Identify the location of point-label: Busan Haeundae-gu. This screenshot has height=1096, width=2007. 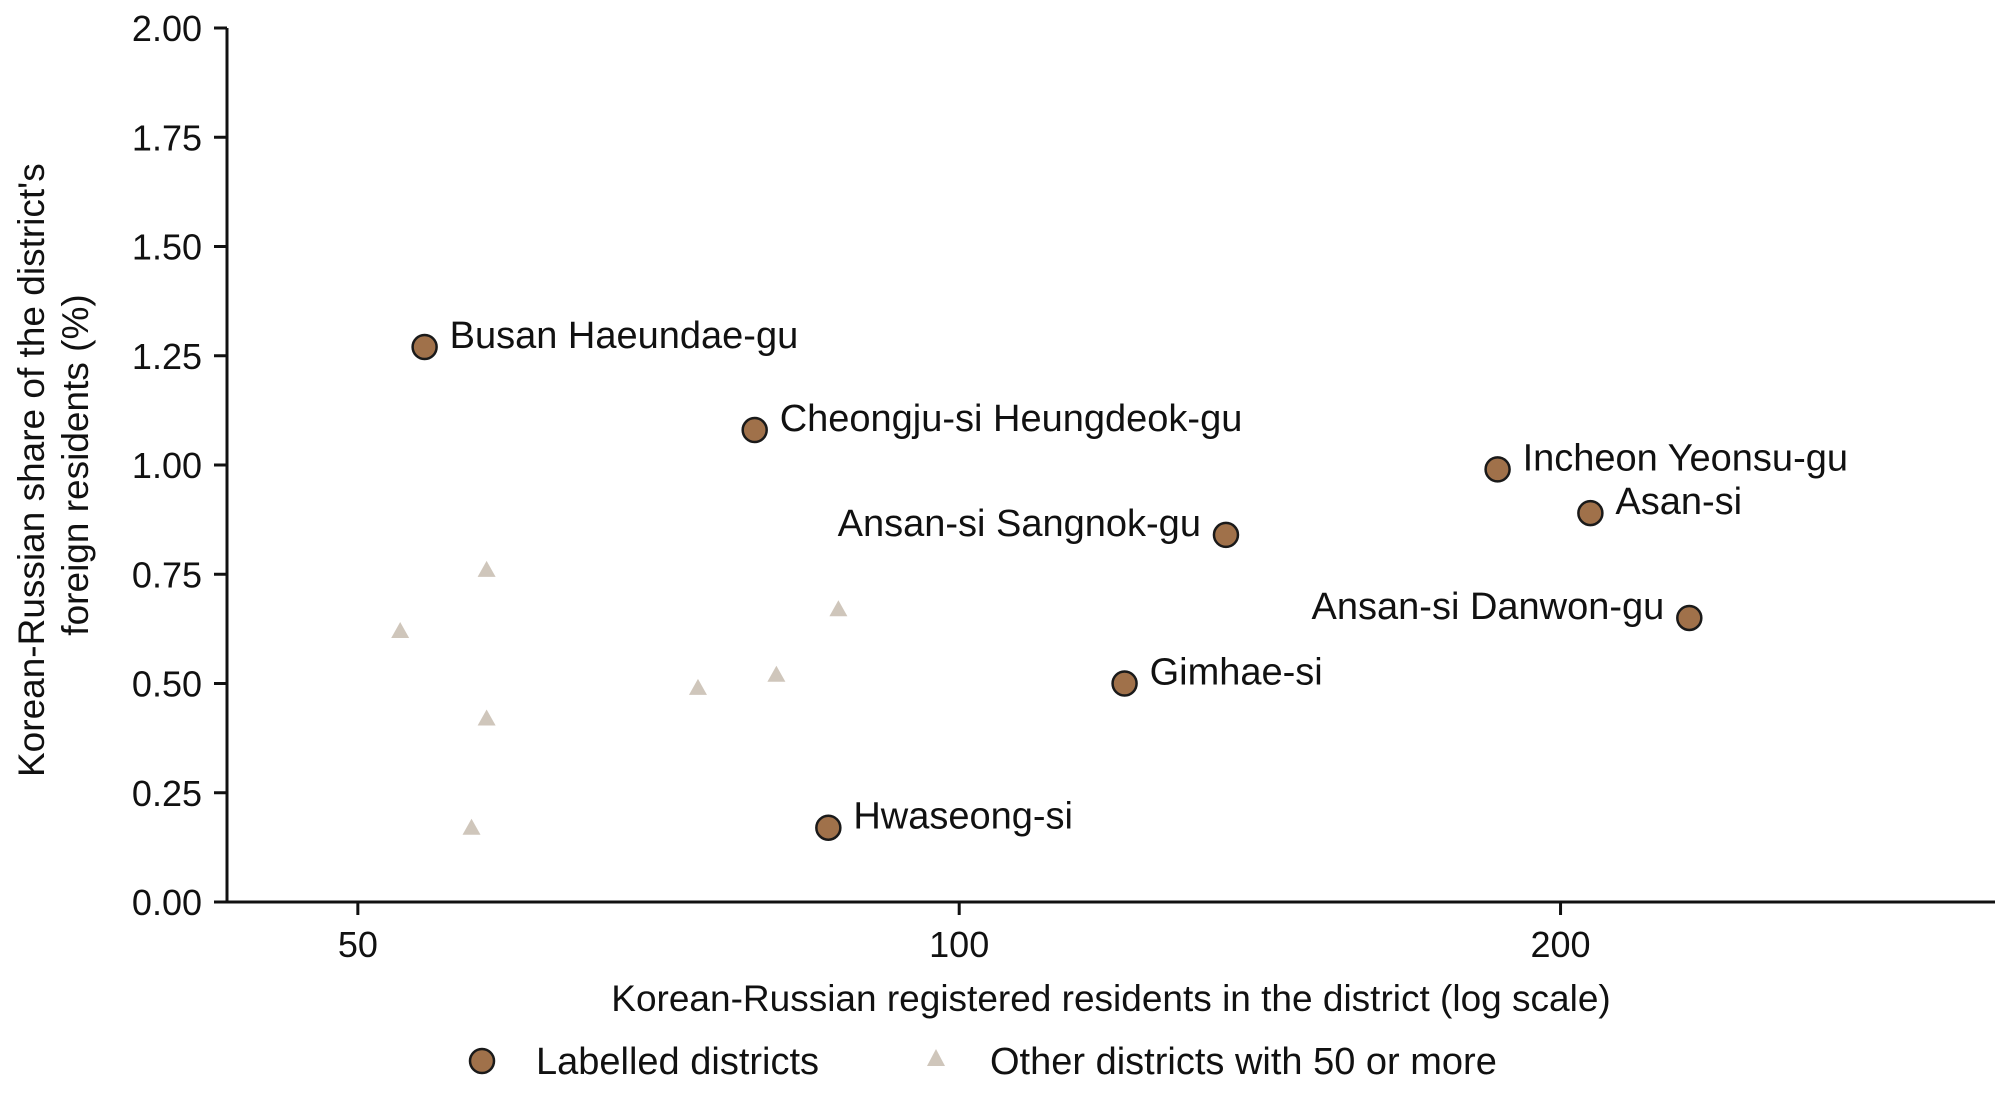
(624, 336).